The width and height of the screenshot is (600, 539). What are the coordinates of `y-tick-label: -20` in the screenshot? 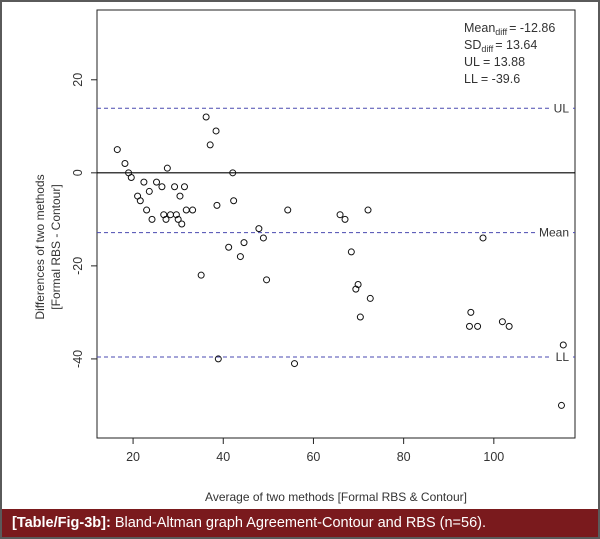 It's located at (78, 266).